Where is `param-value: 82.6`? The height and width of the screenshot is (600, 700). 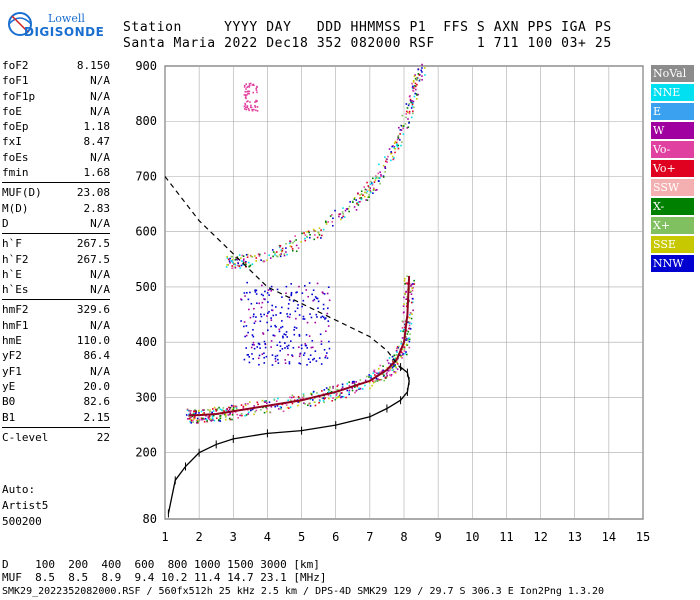
param-value: 82.6 is located at coordinates (97, 402).